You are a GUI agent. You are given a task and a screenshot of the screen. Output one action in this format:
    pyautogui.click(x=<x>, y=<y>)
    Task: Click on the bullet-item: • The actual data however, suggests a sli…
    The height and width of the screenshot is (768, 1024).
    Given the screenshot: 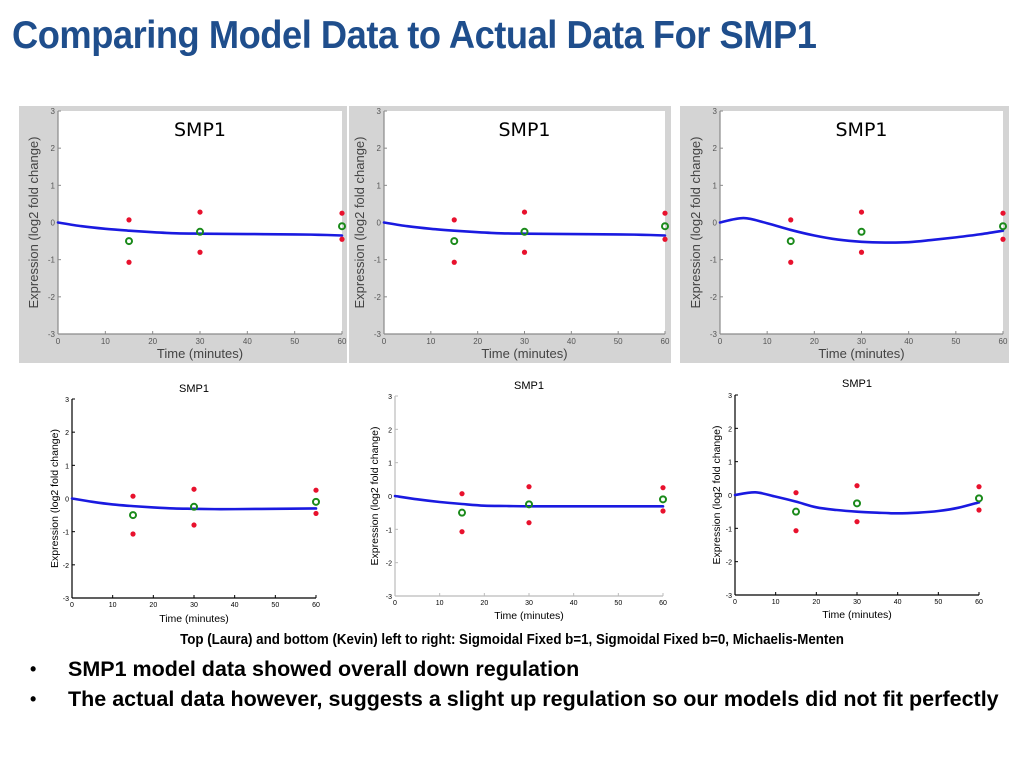 What is the action you would take?
    pyautogui.click(x=515, y=699)
    